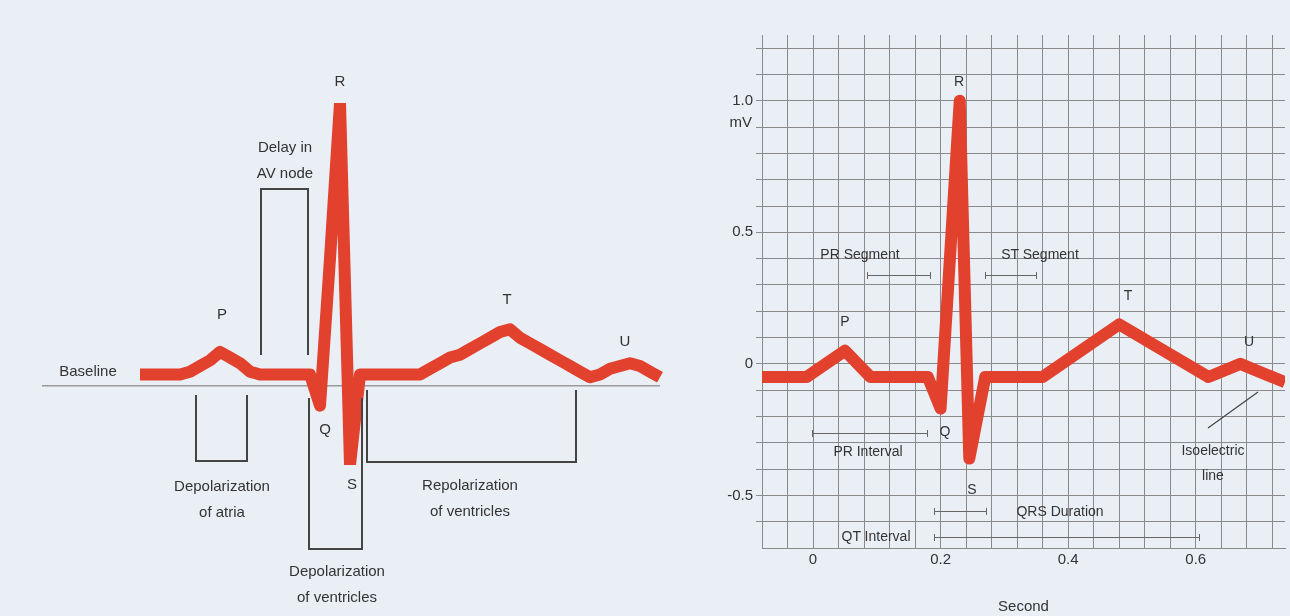  Describe the element at coordinates (740, 121) in the screenshot. I see `y-axis-title: mV` at that location.